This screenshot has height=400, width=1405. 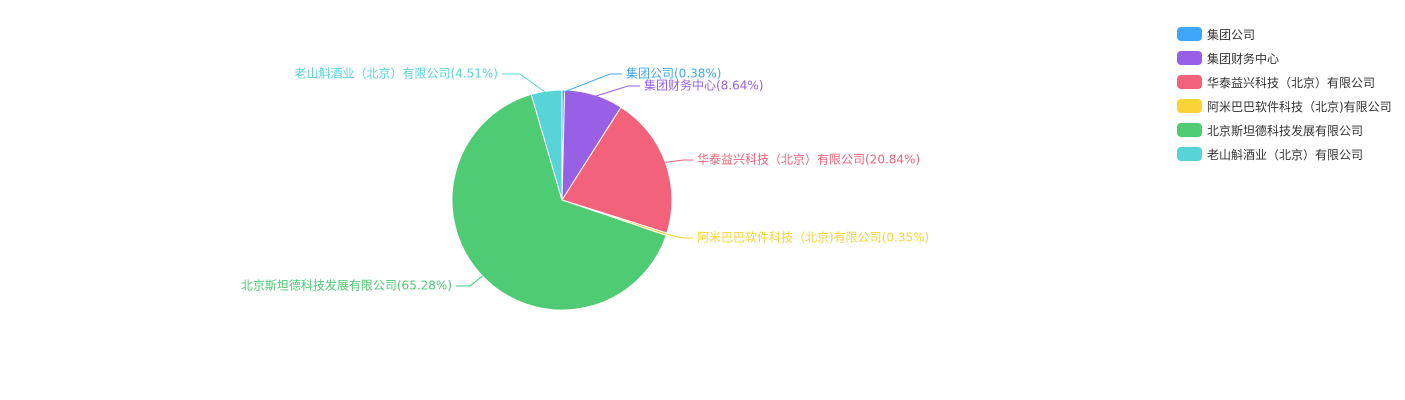 I want to click on legend-label: 华泰益兴科技（北京）有限公司, so click(x=1291, y=82).